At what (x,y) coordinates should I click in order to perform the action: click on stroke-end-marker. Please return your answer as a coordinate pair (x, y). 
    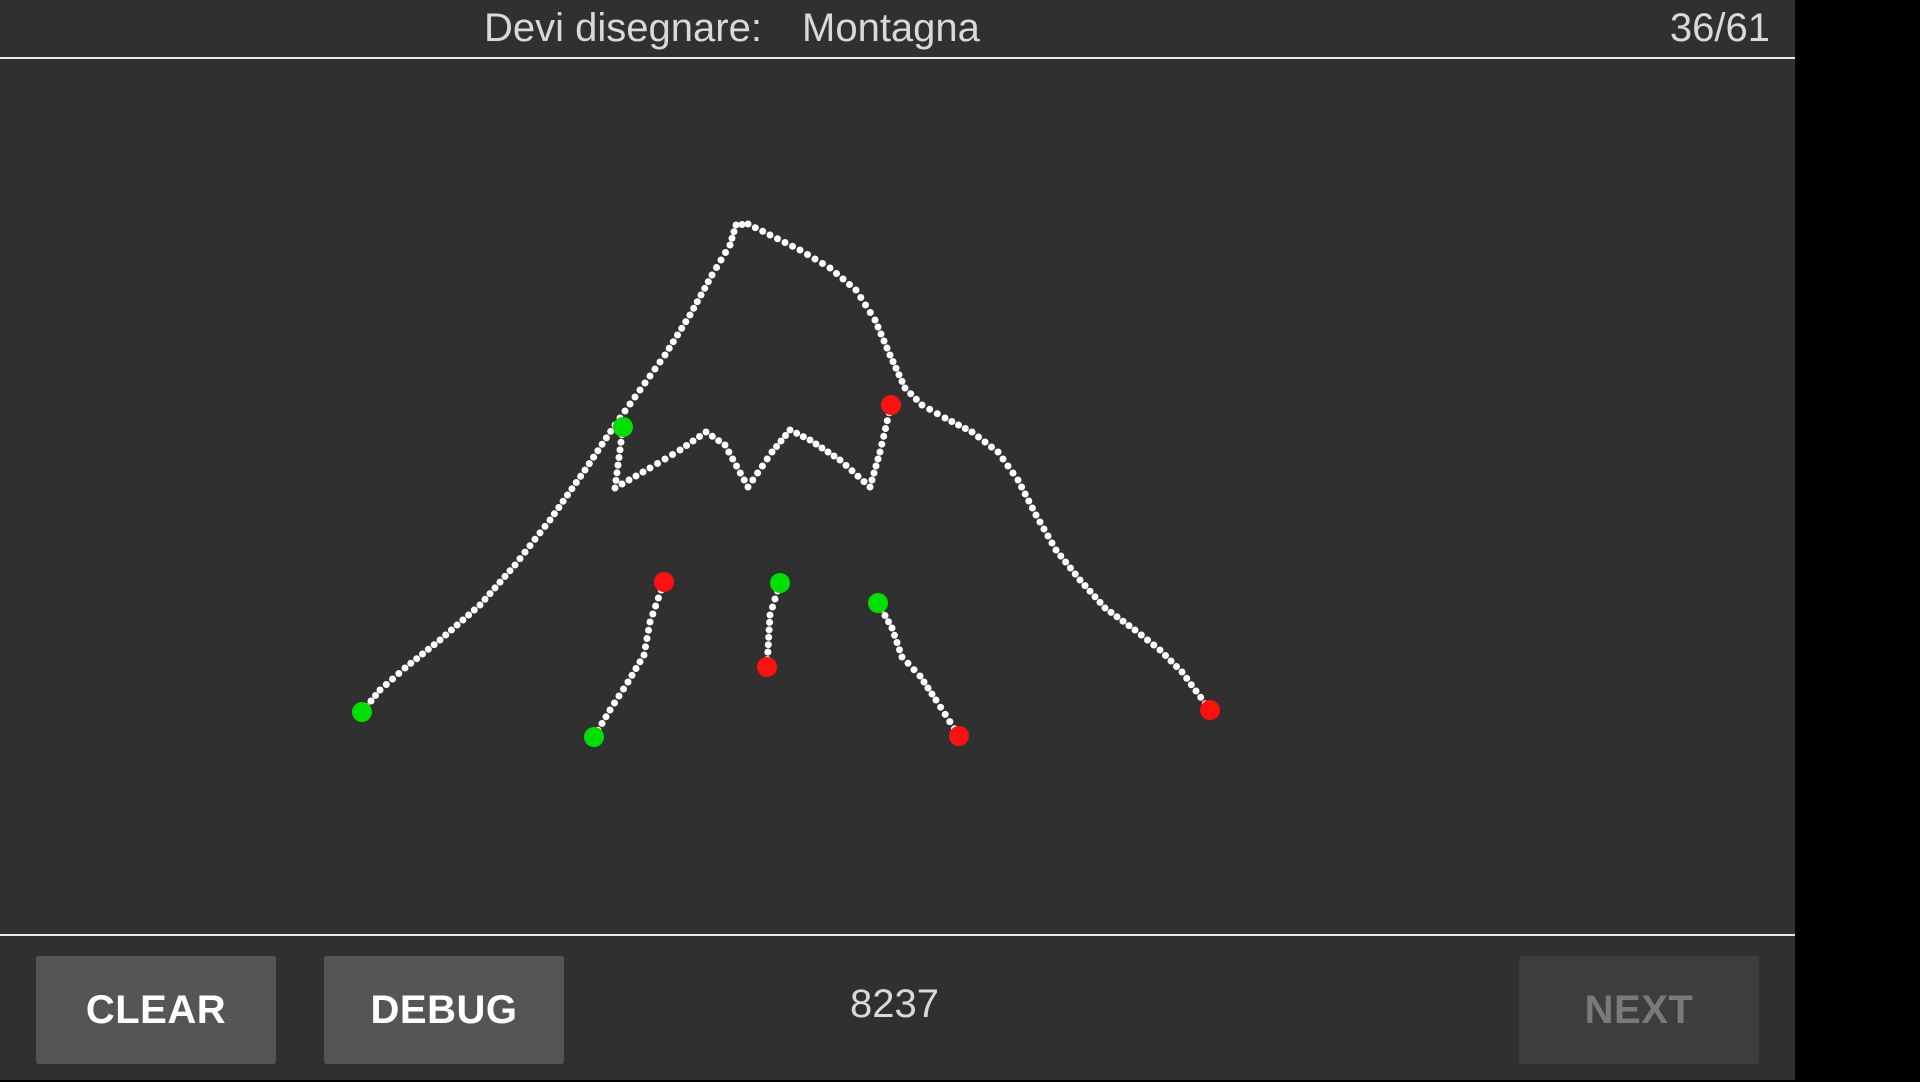
    Looking at the image, I should click on (664, 582).